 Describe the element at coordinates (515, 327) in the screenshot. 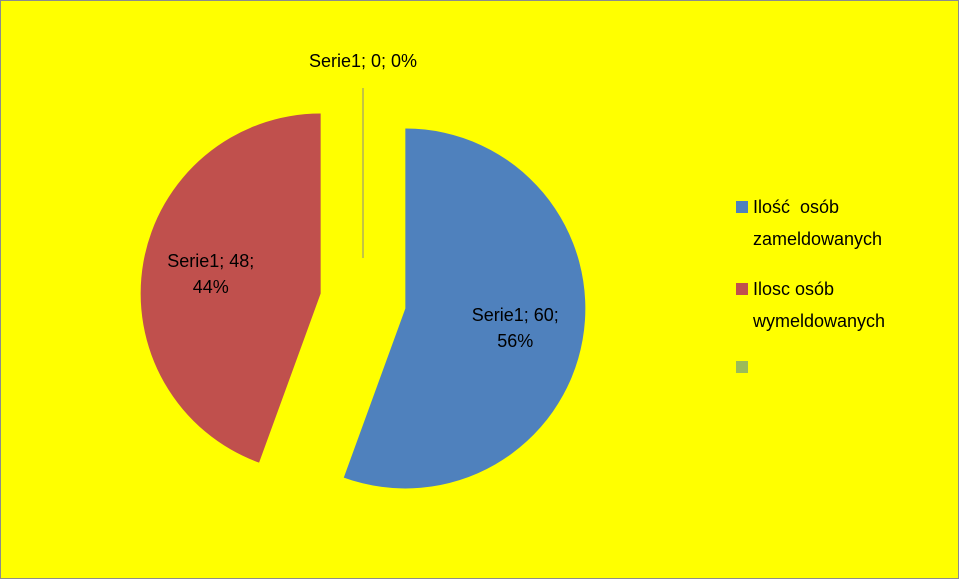

I see `data-label: Serie1; 60; 56%` at that location.